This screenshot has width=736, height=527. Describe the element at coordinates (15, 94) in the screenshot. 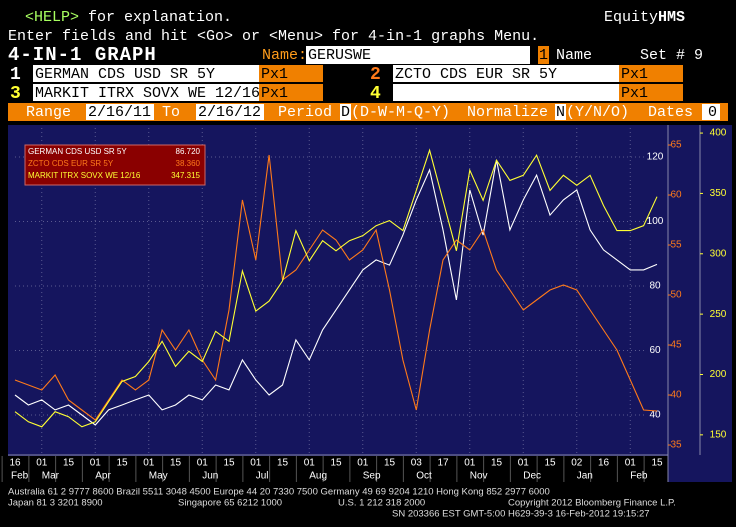

I see `slot-number: 3` at that location.